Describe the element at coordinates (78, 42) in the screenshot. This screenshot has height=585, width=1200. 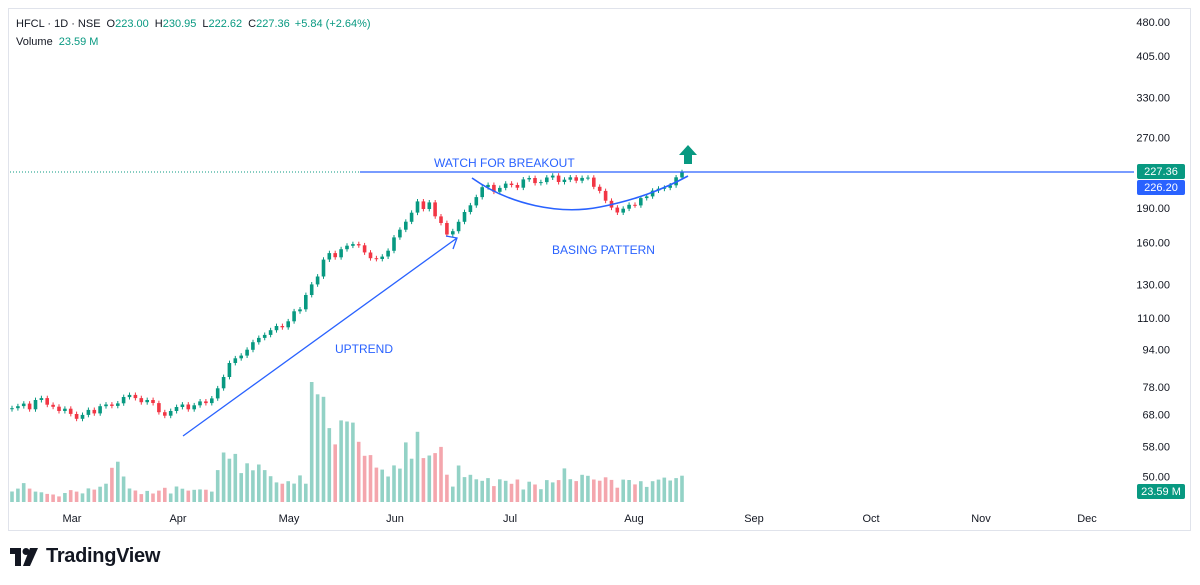
I see `volume-value: 23.59 M` at that location.